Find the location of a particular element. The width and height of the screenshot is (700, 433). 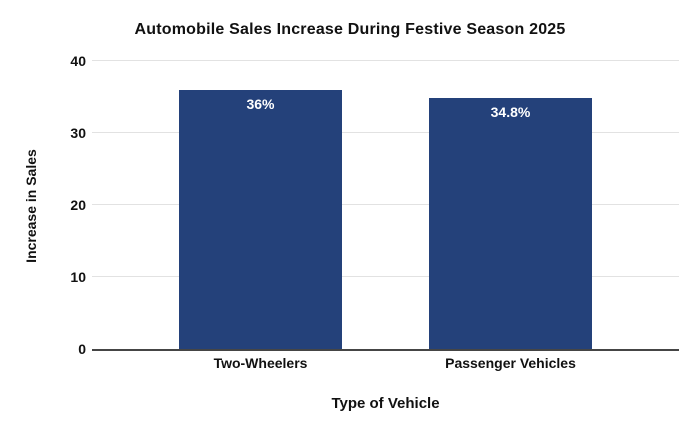

x-axis-title: Type of Vehicle is located at coordinates (385, 403).